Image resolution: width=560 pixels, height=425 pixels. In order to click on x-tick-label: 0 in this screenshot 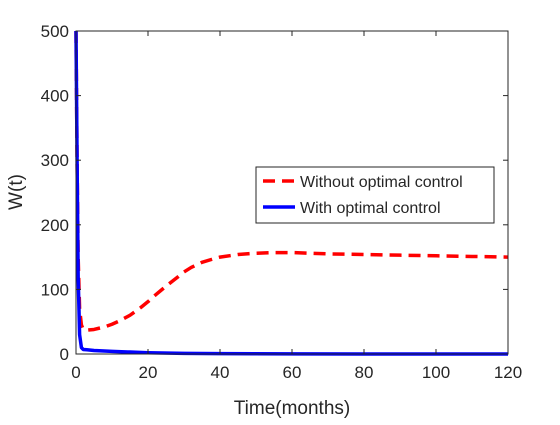, I will do `click(75, 372)`.